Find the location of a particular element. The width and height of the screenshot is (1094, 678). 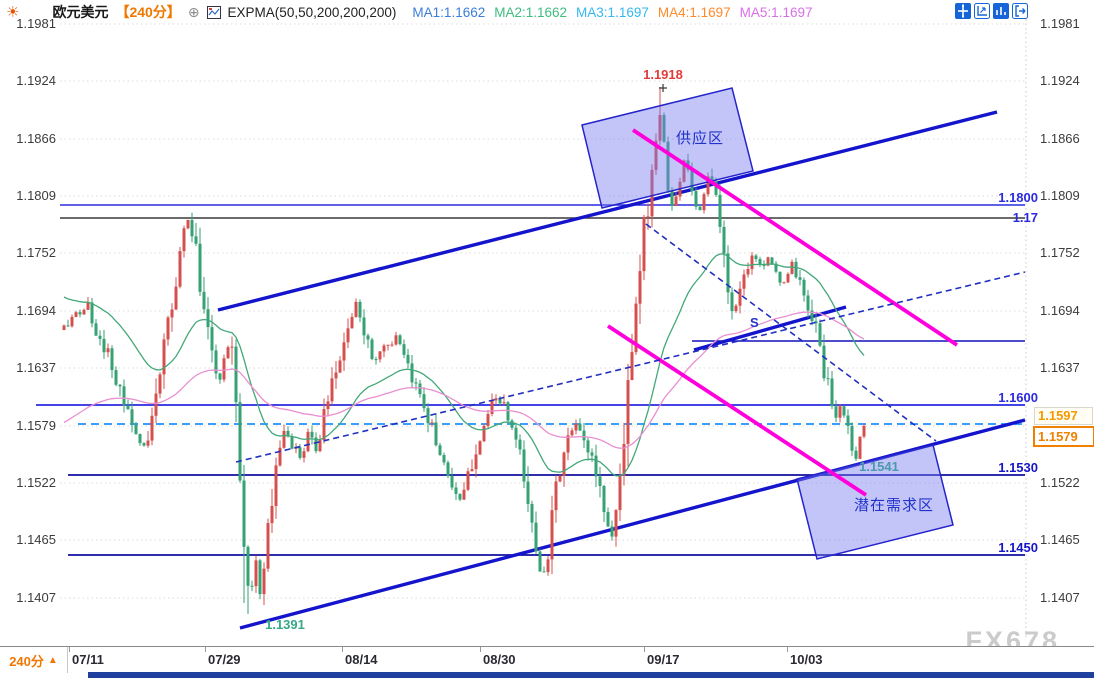

triangle-up-icon: ▲ is located at coordinates (52, 660).